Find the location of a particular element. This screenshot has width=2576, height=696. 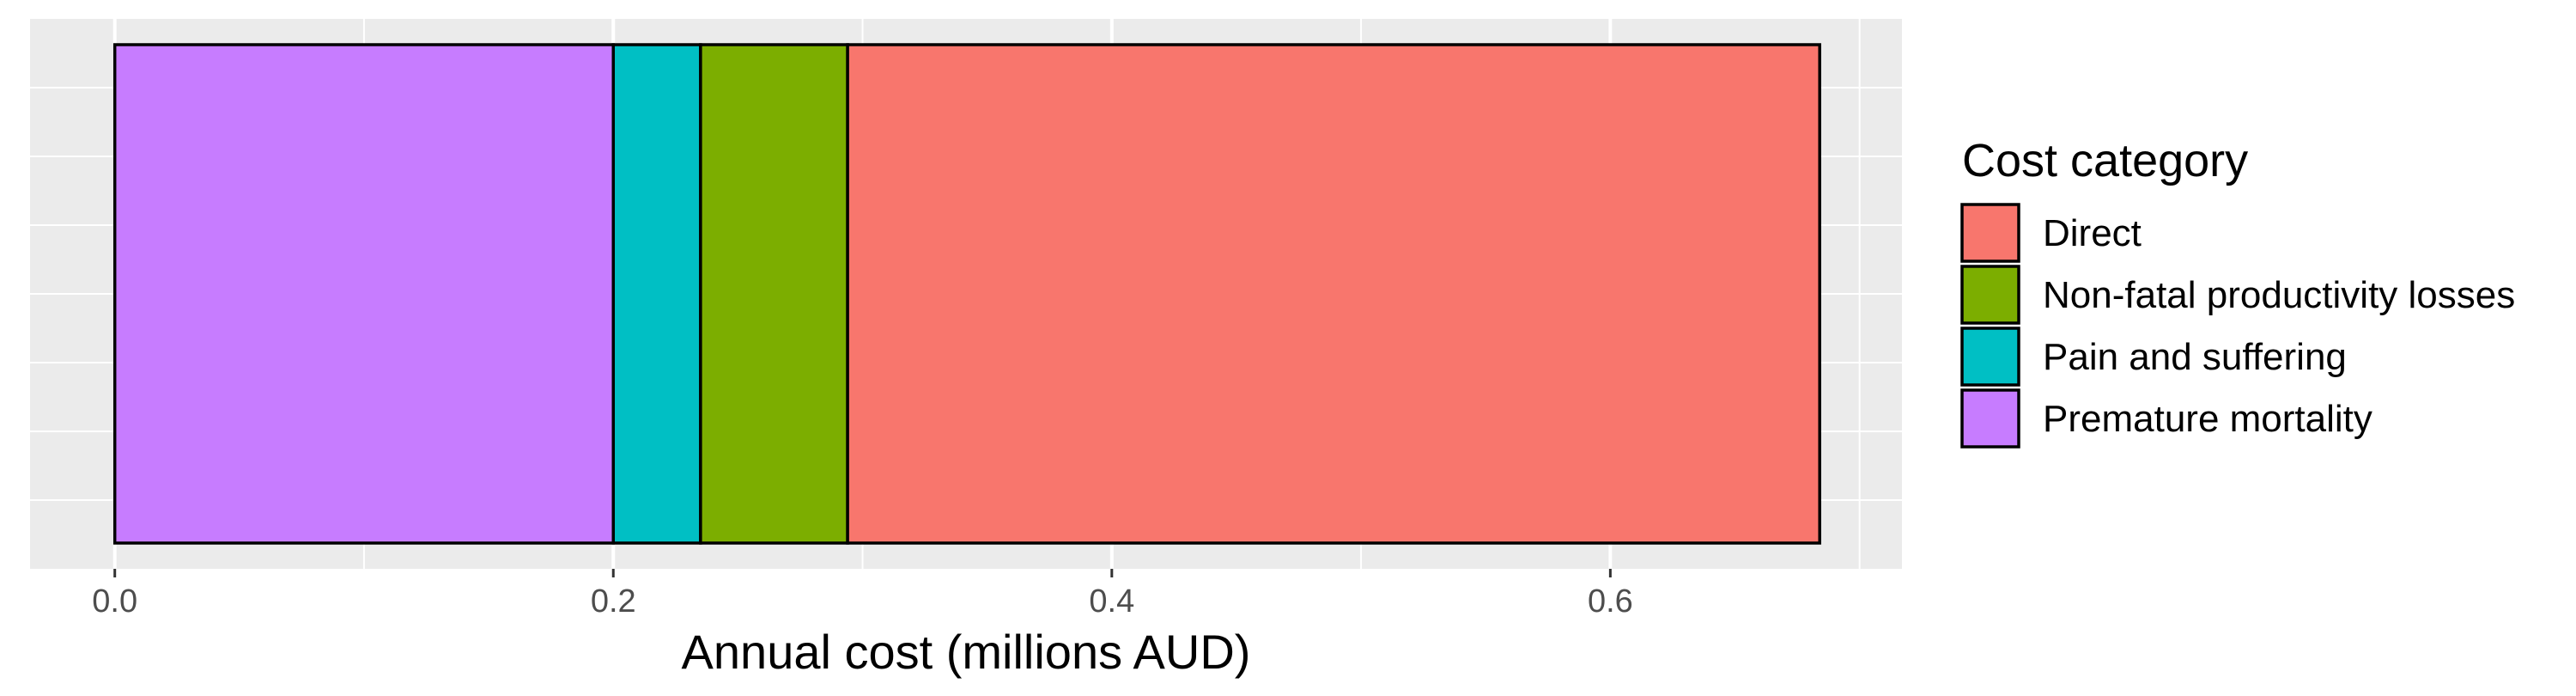

legend-label-non-fatal-productivity-losses: Non-fatal productivity losses is located at coordinates (2279, 295).